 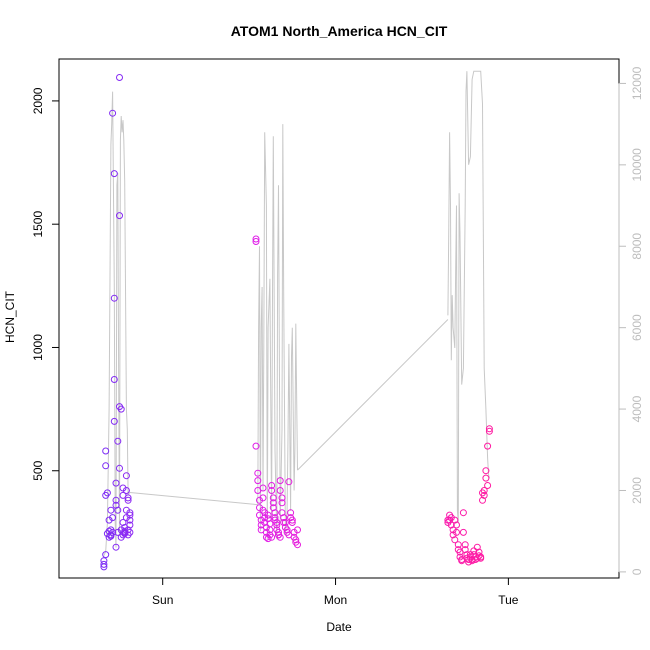 I want to click on y-right-tick-label: 2000, so click(x=637, y=490).